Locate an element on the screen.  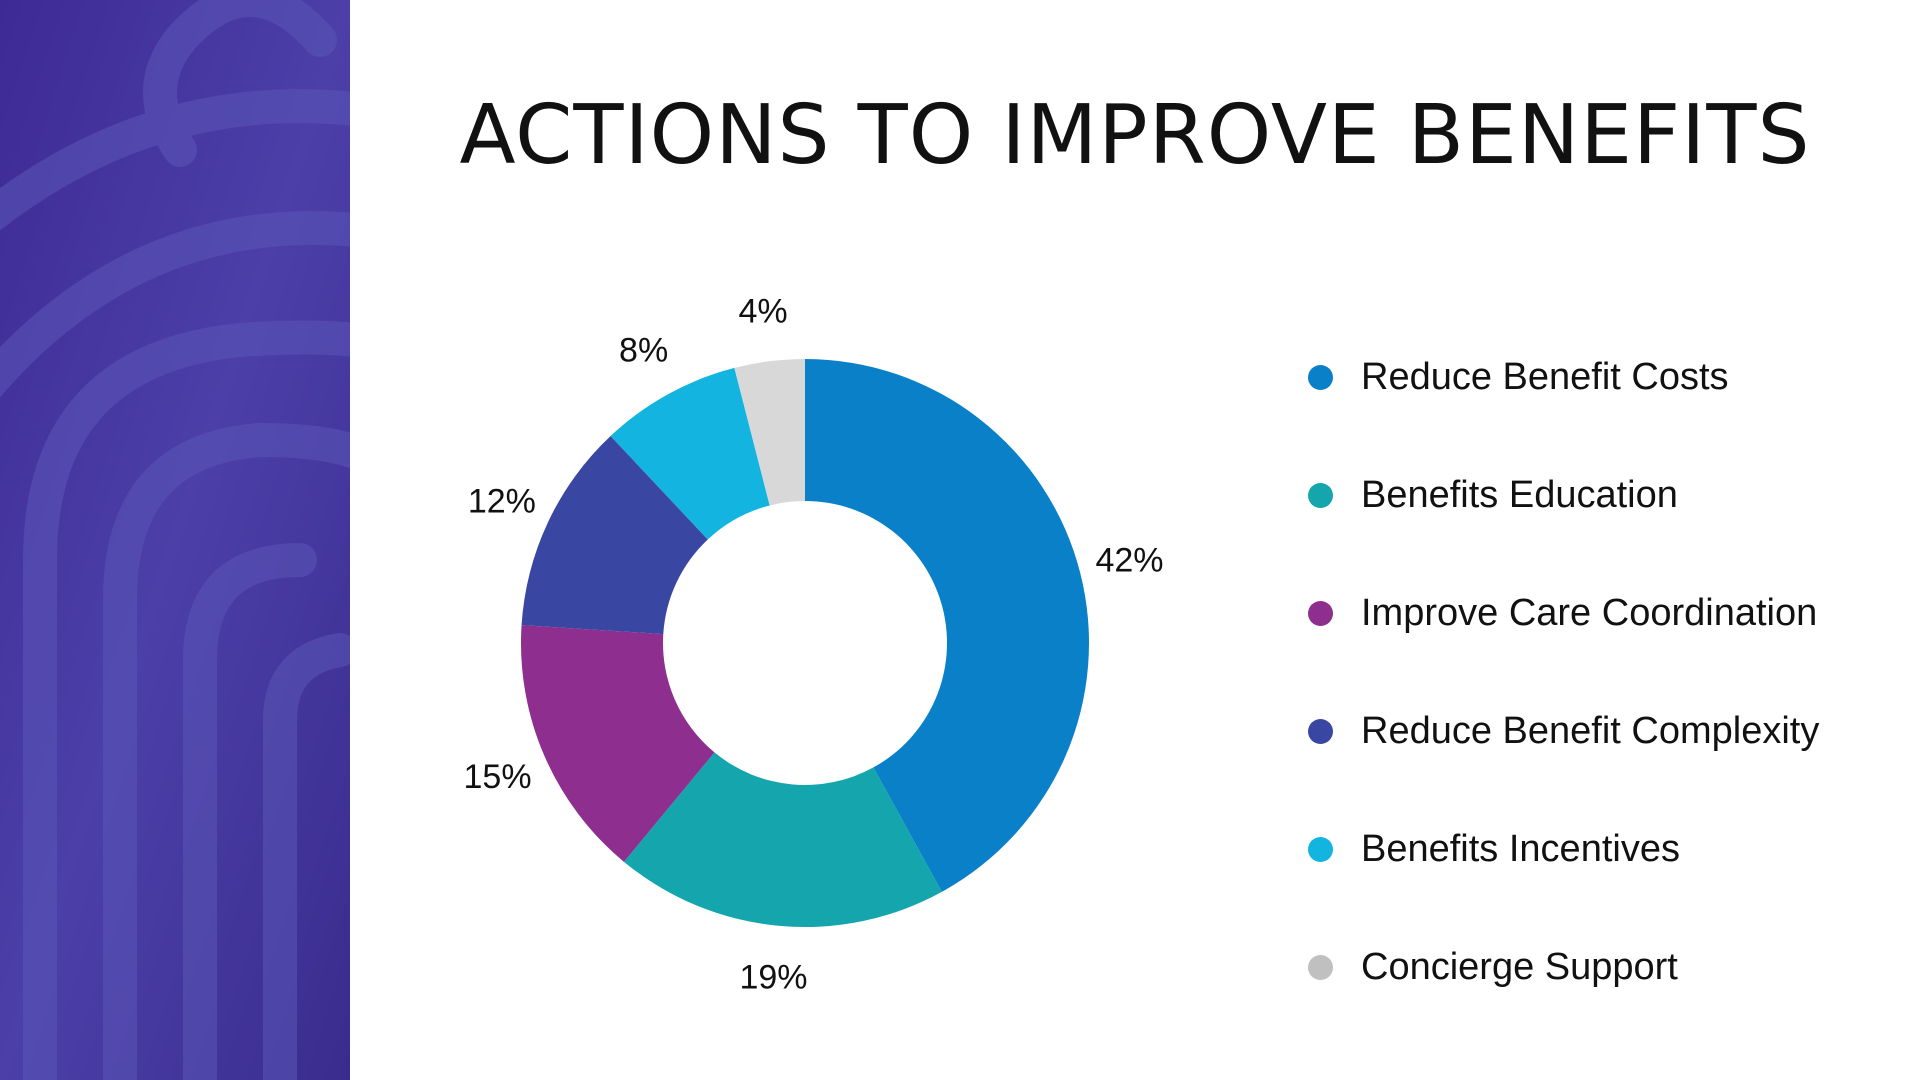
slice-reduce-benefit-costs is located at coordinates (947, 625).